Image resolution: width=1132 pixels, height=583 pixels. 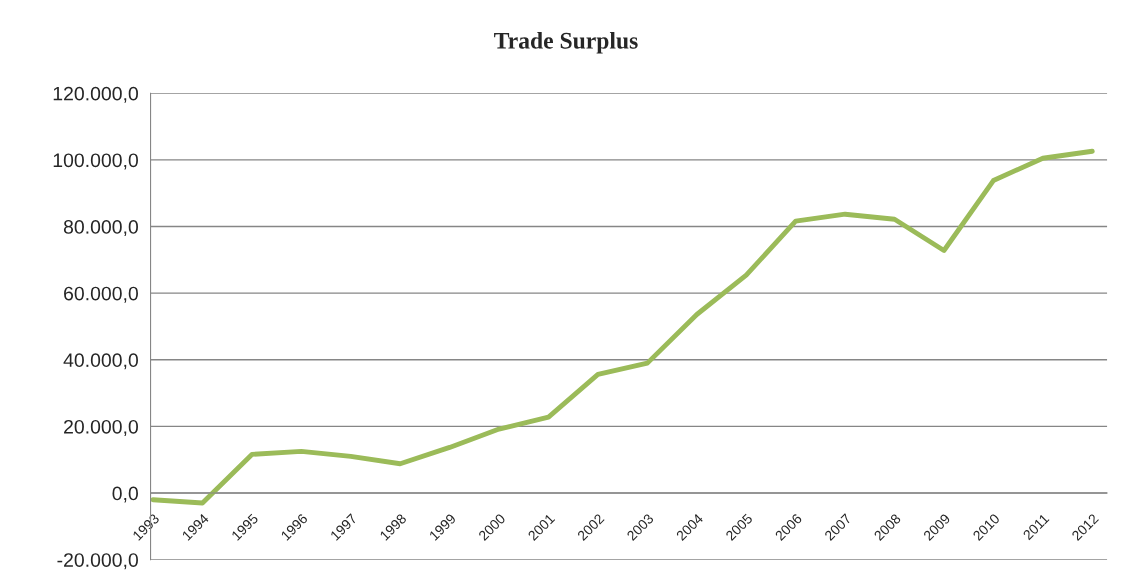 What do you see at coordinates (97, 561) in the screenshot?
I see `y-tick-label: -20.000,0` at bounding box center [97, 561].